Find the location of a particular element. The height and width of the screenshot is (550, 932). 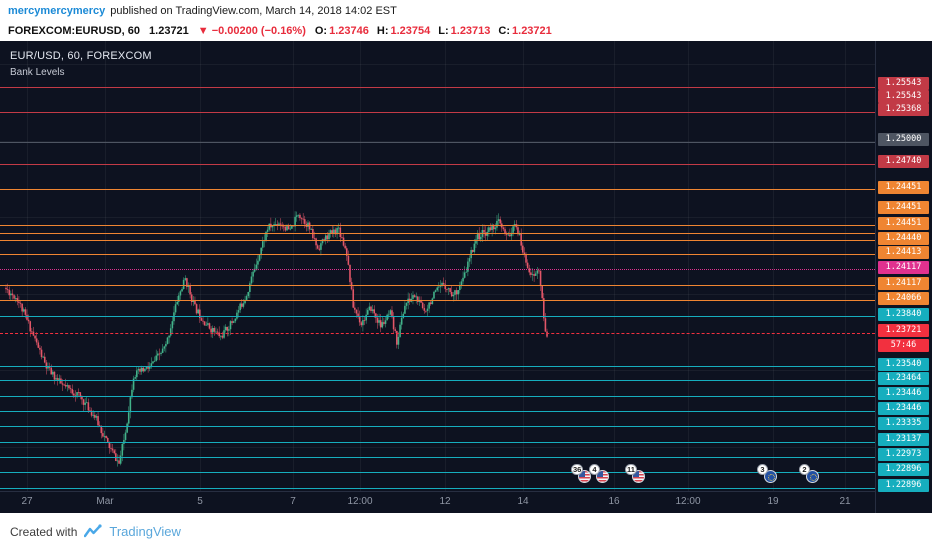

ohlc-label: L: is located at coordinates (443, 31).